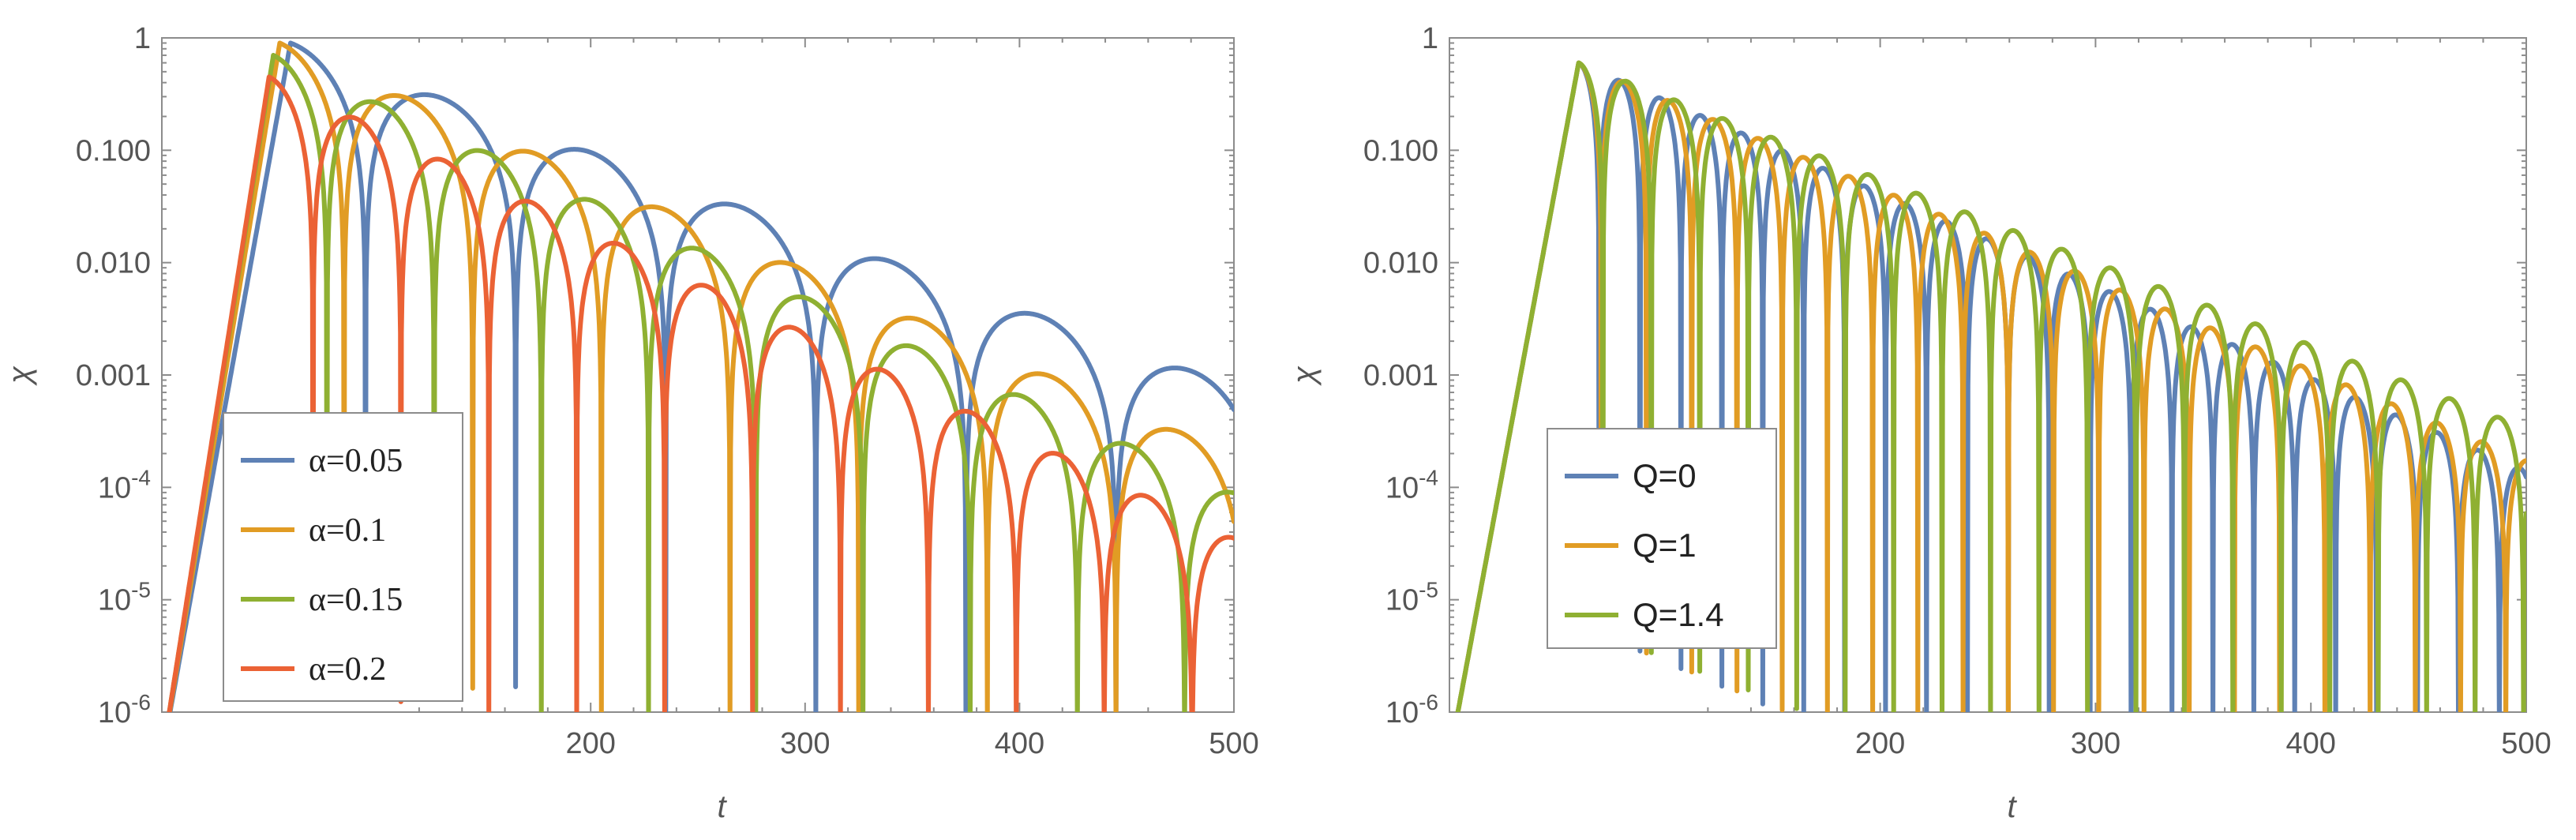 This screenshot has width=2576, height=840. I want to click on legend: α=0.05 α=0.1 α=0.15 α=0.2, so click(343, 557).